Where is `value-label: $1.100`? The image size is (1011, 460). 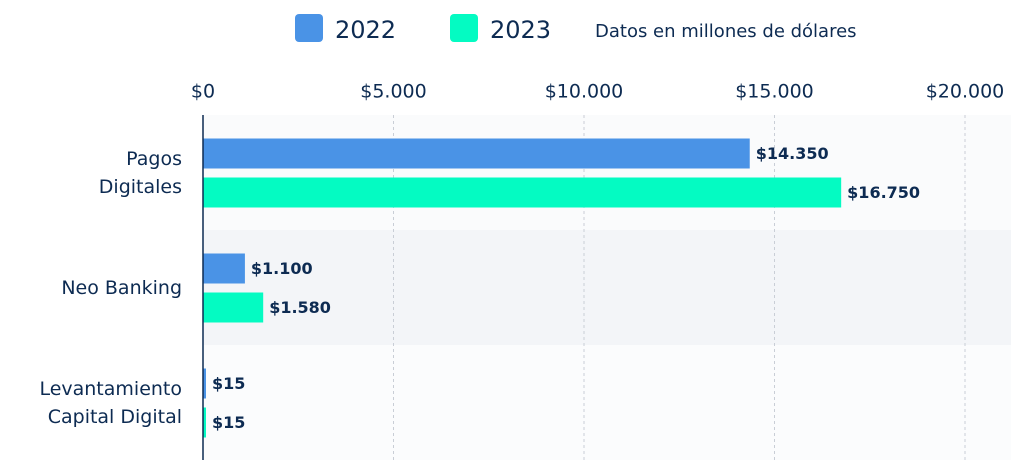
value-label: $1.100 is located at coordinates (282, 268).